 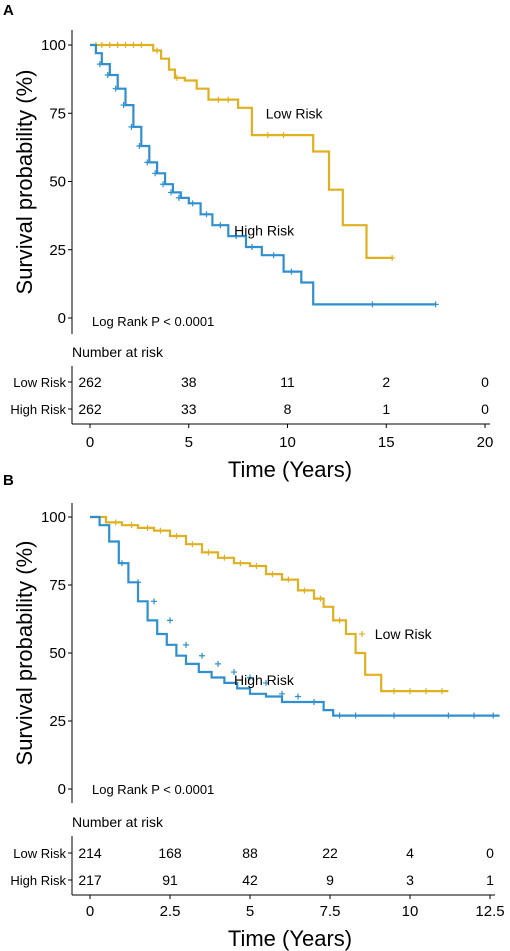 I want to click on panel-b-risk-value: 168, so click(x=170, y=853).